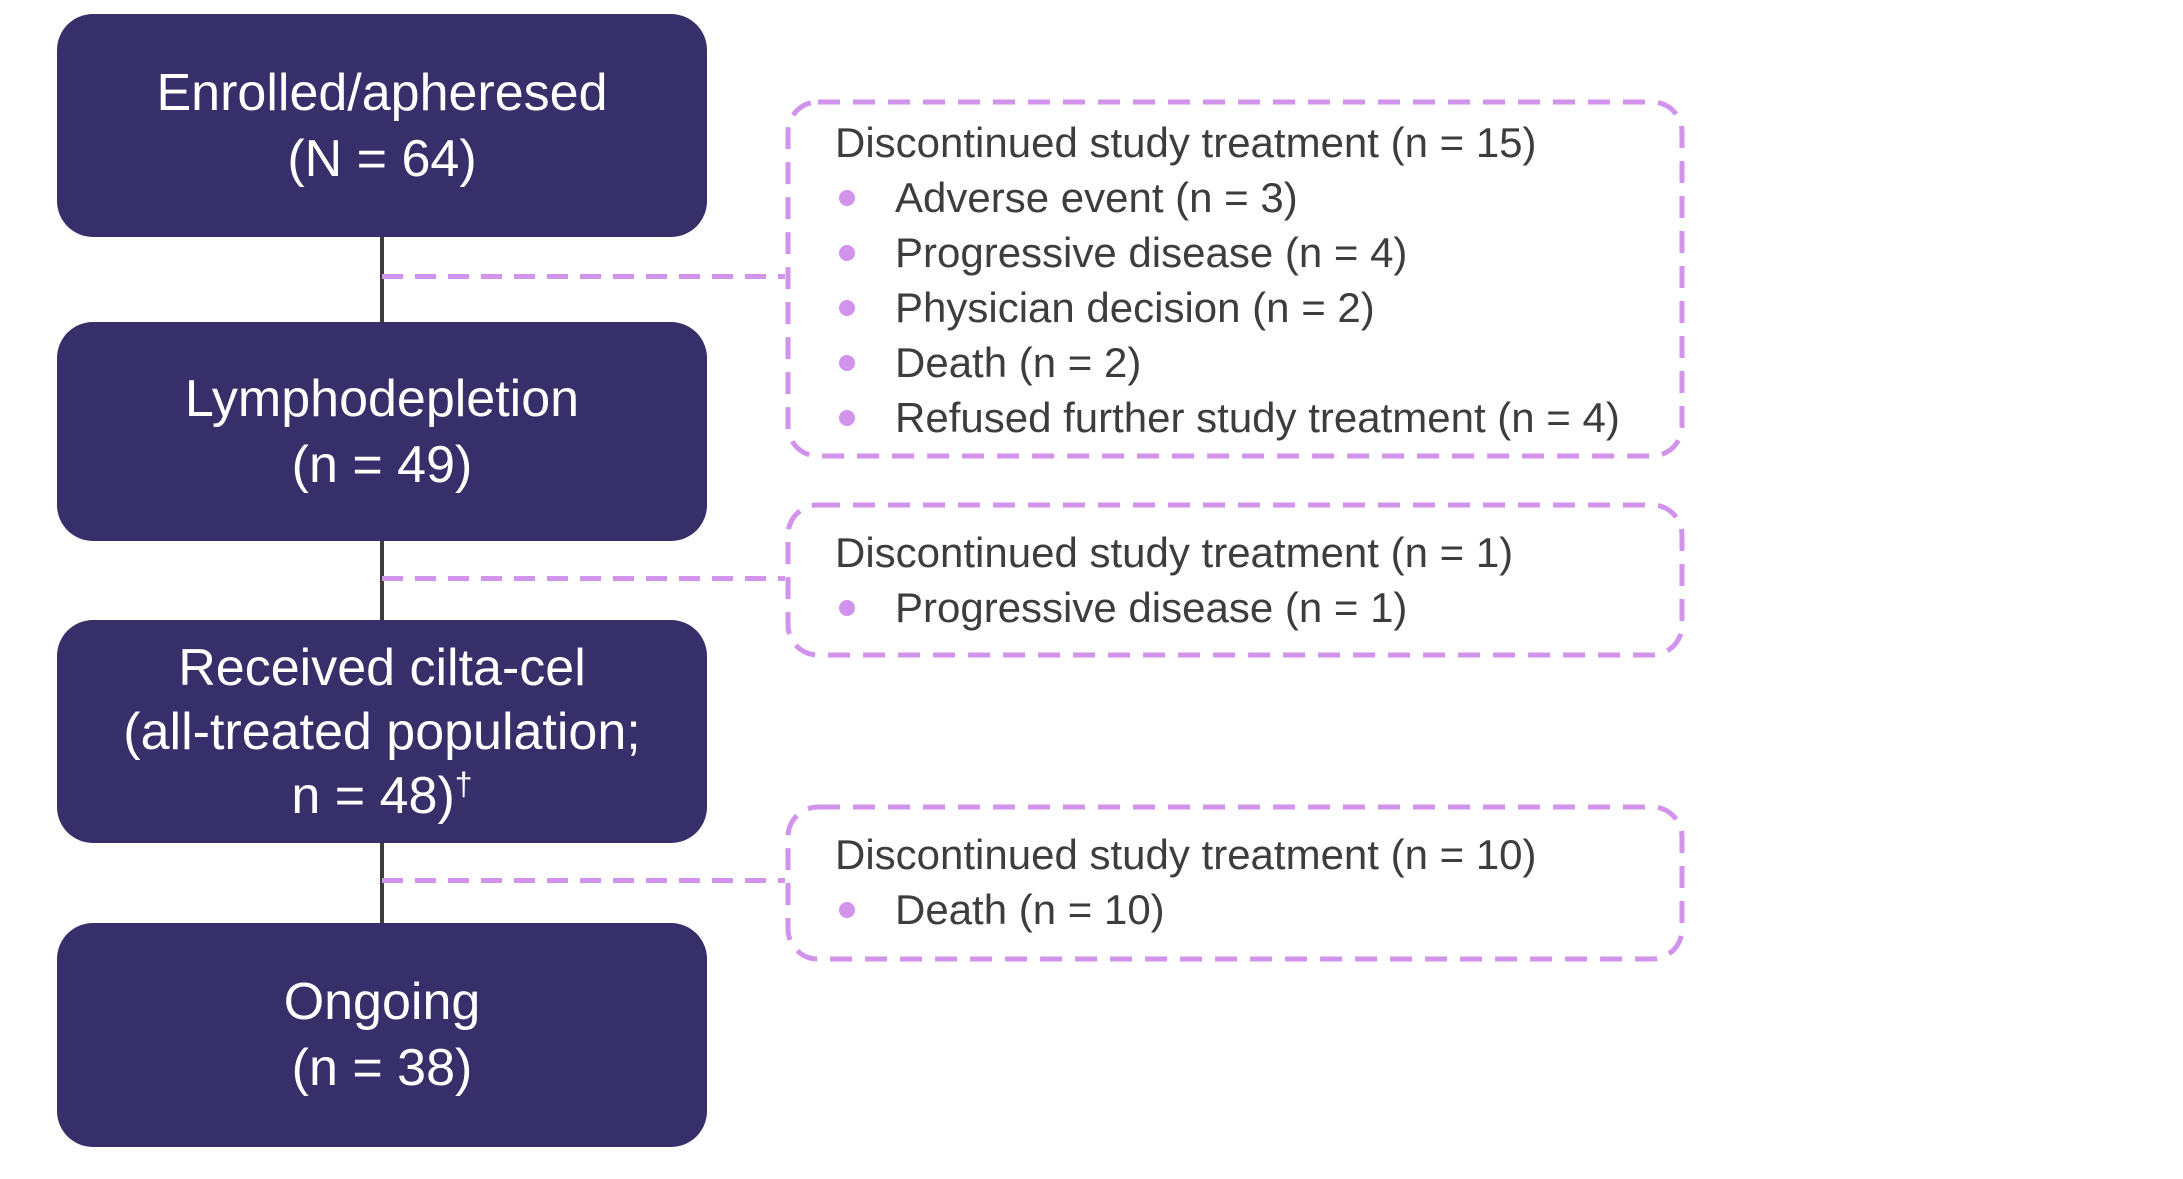 The height and width of the screenshot is (1179, 2183). Describe the element at coordinates (463, 783) in the screenshot. I see `dagger-superscript: †` at that location.